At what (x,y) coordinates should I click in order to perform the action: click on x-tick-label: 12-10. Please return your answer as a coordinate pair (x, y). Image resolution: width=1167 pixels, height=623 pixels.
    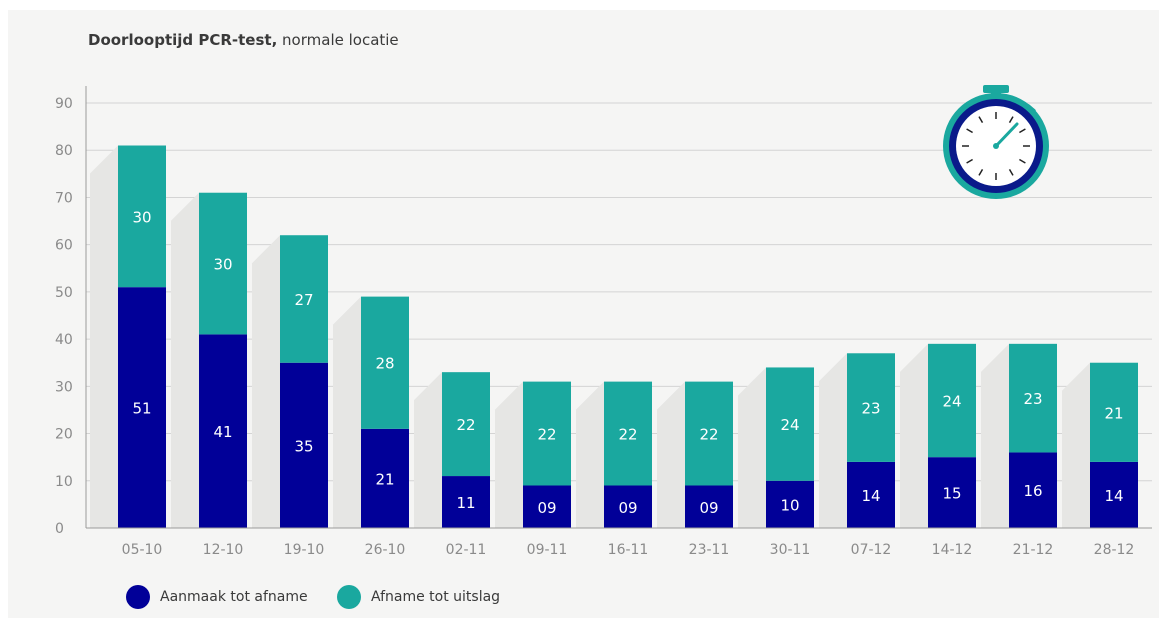
    Looking at the image, I should click on (223, 550).